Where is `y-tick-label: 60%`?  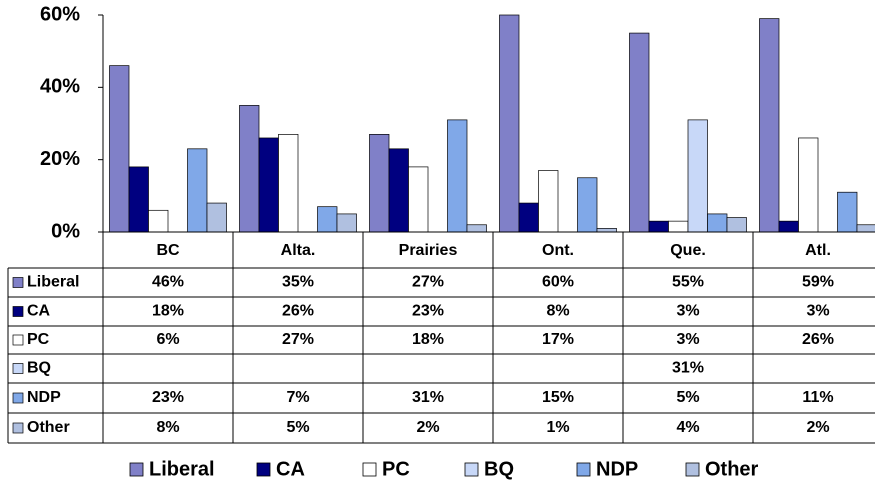
y-tick-label: 60% is located at coordinates (60, 14).